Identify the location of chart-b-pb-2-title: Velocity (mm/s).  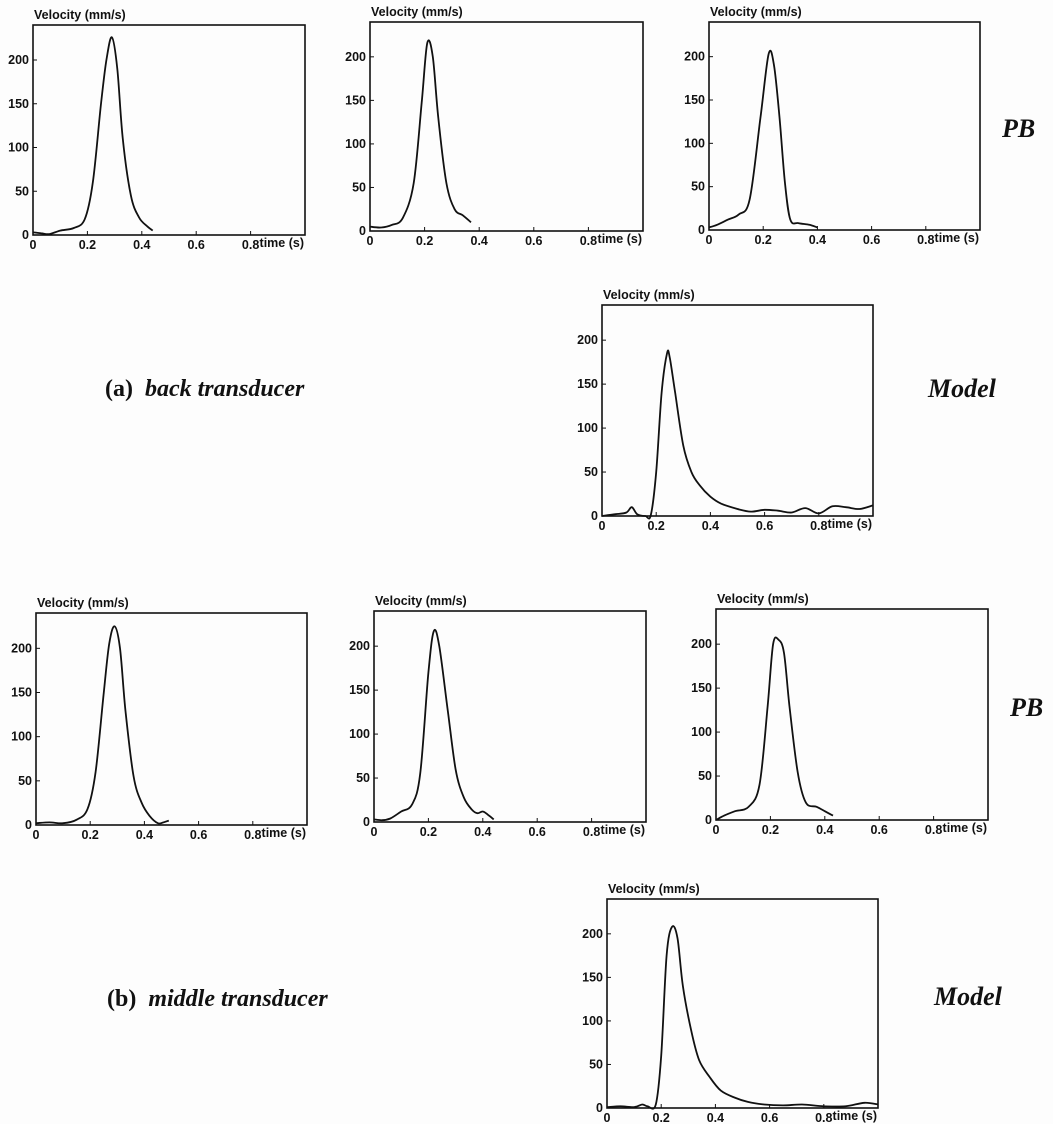
(421, 601).